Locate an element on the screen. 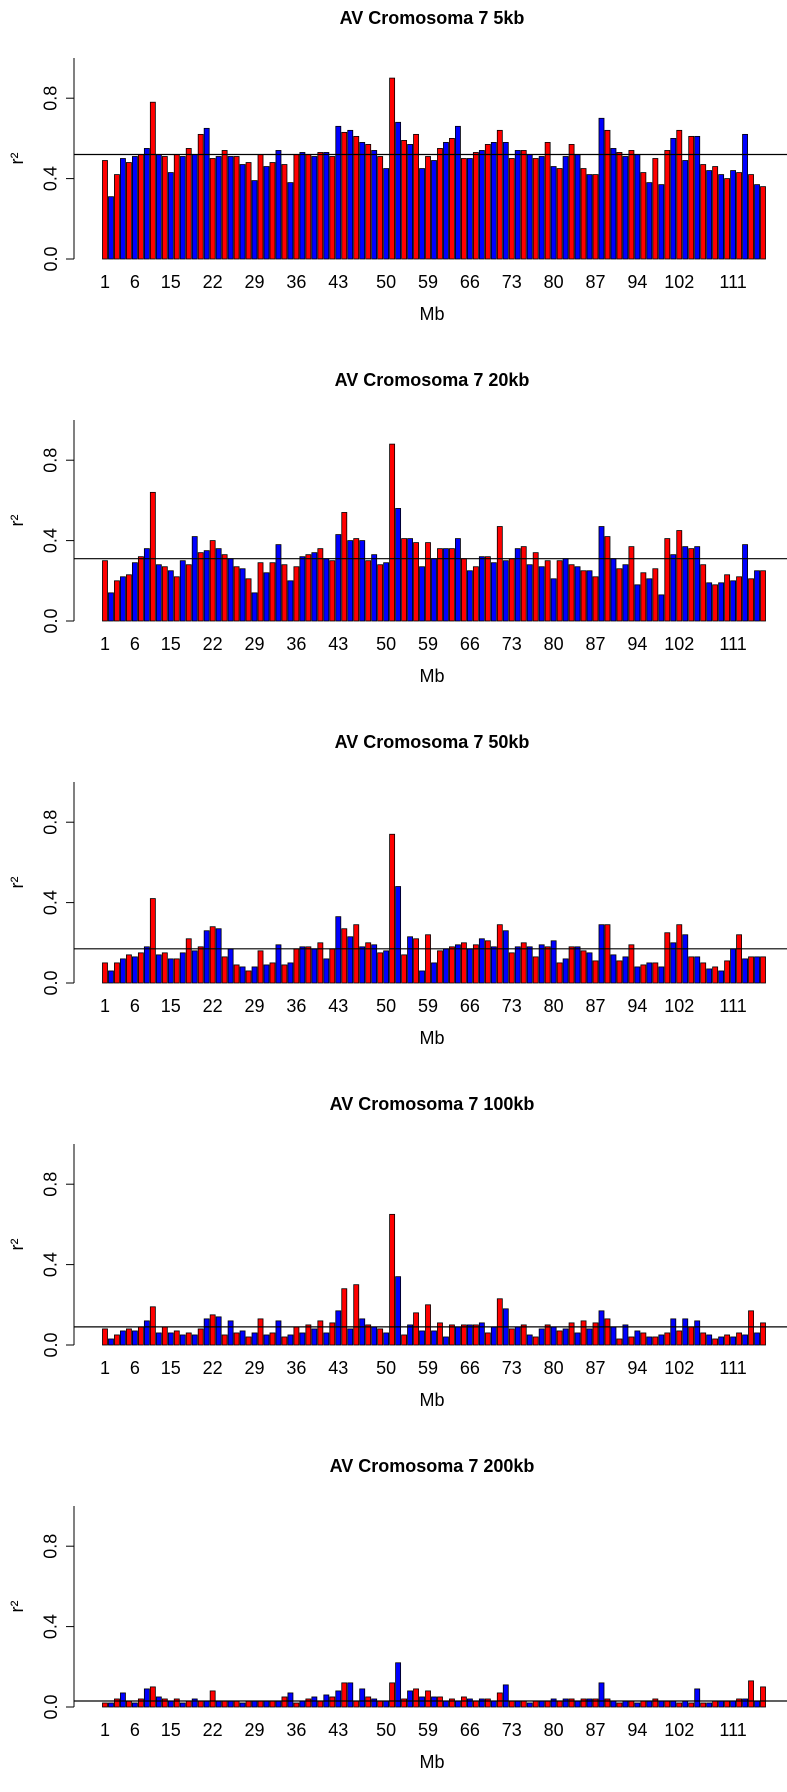 The width and height of the screenshot is (787, 1792). x-tick-label: 1 is located at coordinates (105, 1730).